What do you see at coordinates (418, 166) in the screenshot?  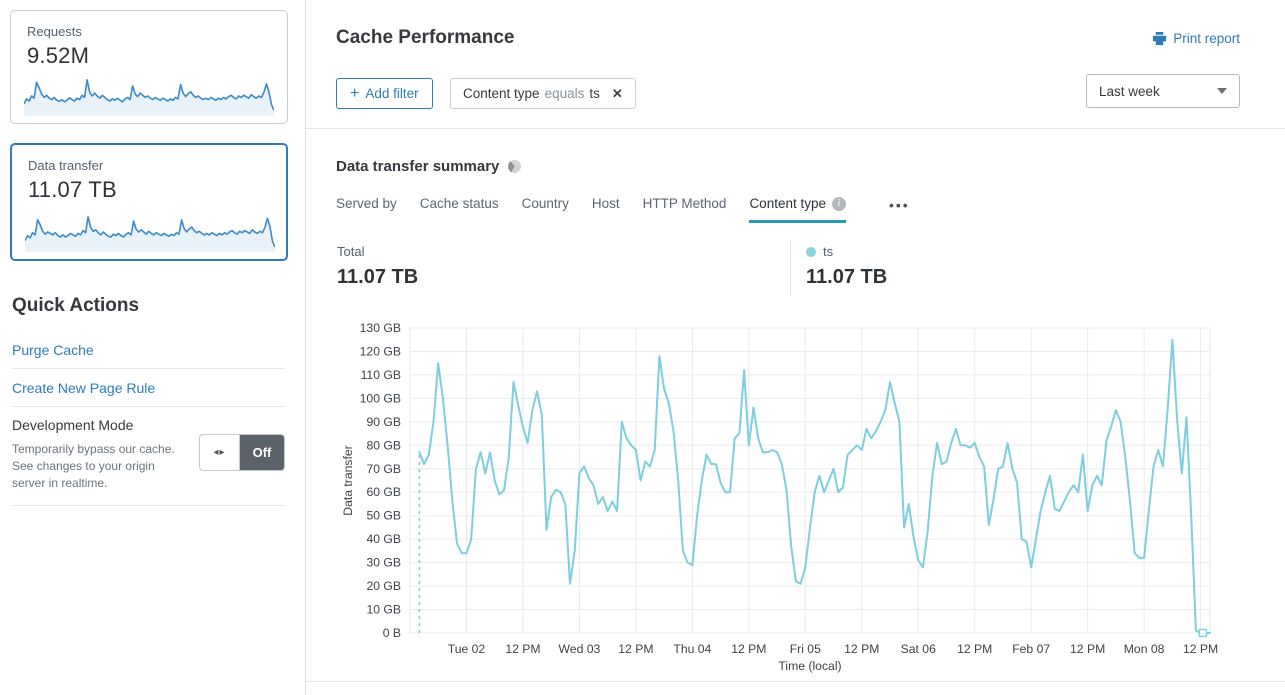 I see `summary-title-label: Data transfer summary` at bounding box center [418, 166].